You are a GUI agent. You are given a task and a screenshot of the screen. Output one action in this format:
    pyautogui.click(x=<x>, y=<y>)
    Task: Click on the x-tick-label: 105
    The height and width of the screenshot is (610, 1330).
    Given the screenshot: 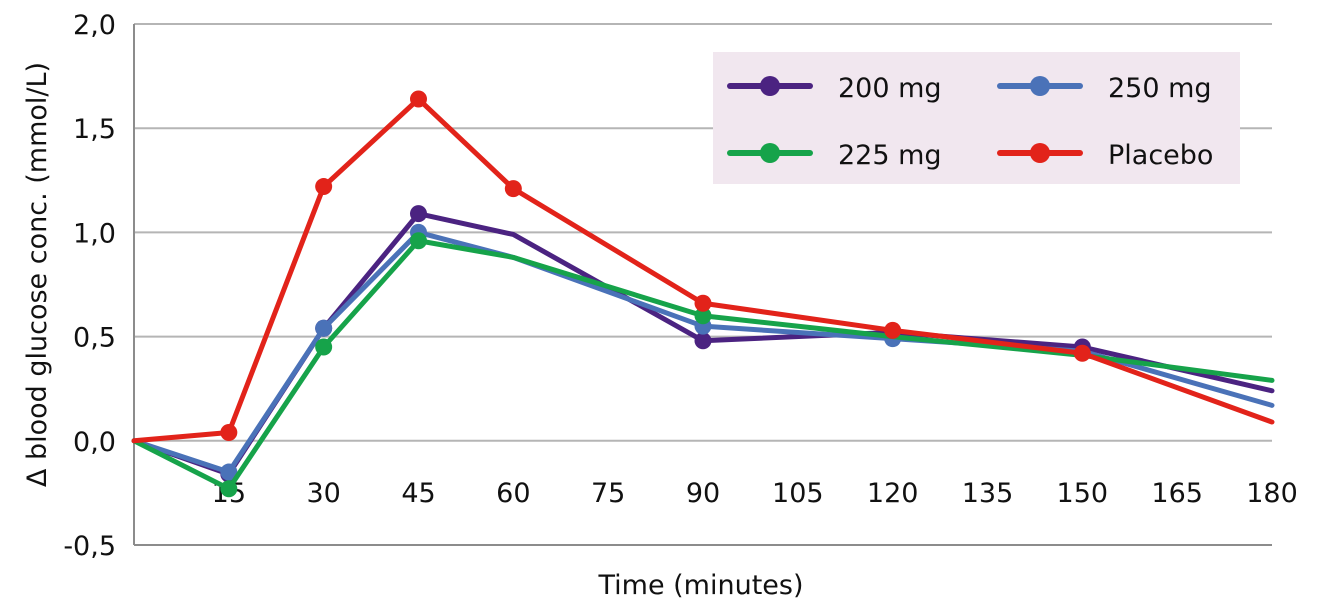 What is the action you would take?
    pyautogui.click(x=798, y=493)
    